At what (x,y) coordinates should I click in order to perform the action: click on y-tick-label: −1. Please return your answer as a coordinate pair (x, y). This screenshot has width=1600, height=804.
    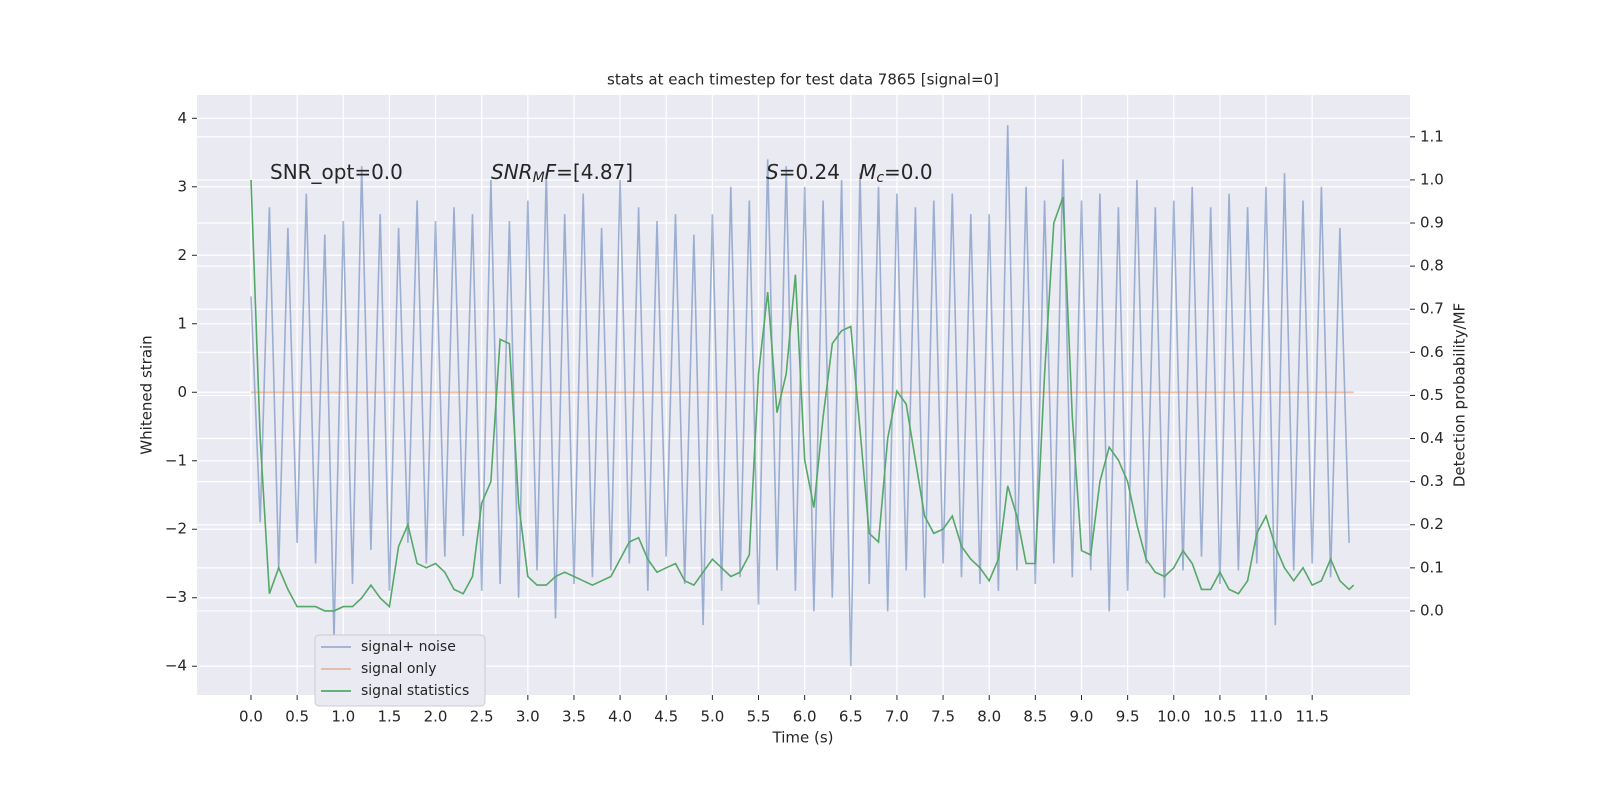
    Looking at the image, I should click on (176, 460).